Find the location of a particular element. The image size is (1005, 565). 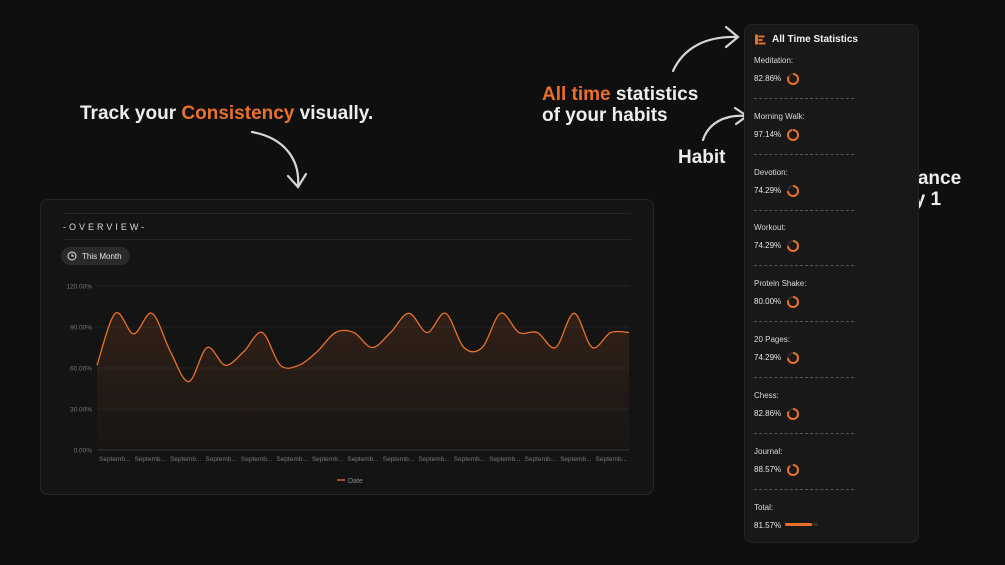

stats-header: All Time Statistics is located at coordinates (806, 39).